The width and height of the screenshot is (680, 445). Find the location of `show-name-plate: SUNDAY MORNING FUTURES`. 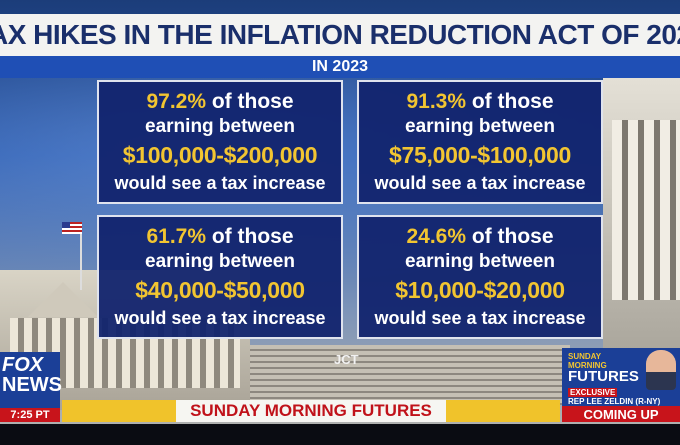

show-name-plate: SUNDAY MORNING FUTURES is located at coordinates (311, 411).